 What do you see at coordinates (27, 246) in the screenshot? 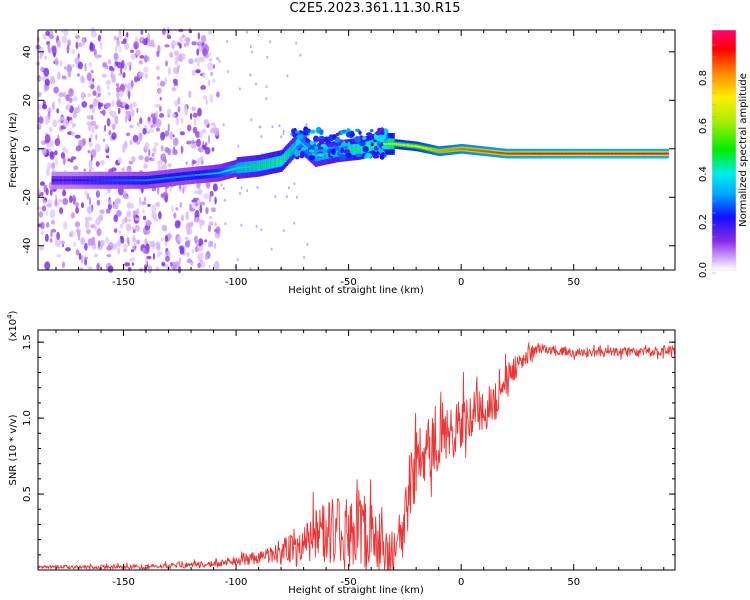
I see `y-tick-label: -40` at bounding box center [27, 246].